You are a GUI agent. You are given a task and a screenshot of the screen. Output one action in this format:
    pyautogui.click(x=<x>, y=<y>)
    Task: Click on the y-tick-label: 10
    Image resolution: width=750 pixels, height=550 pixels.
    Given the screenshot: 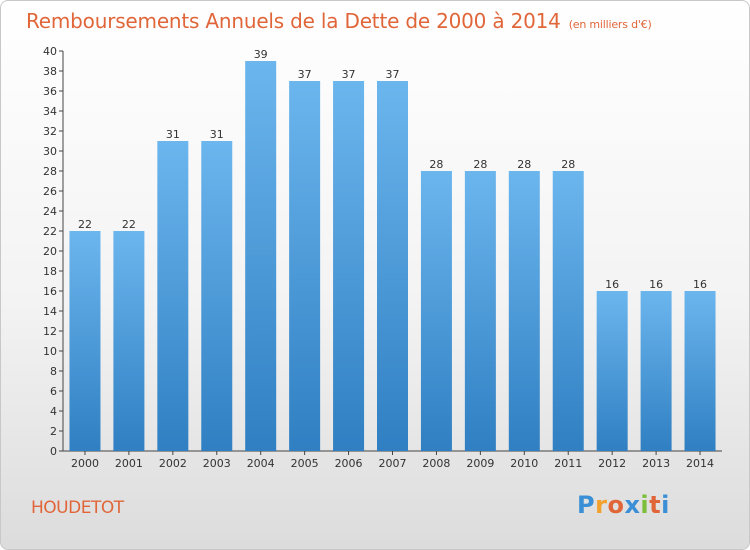 What is the action you would take?
    pyautogui.click(x=50, y=351)
    